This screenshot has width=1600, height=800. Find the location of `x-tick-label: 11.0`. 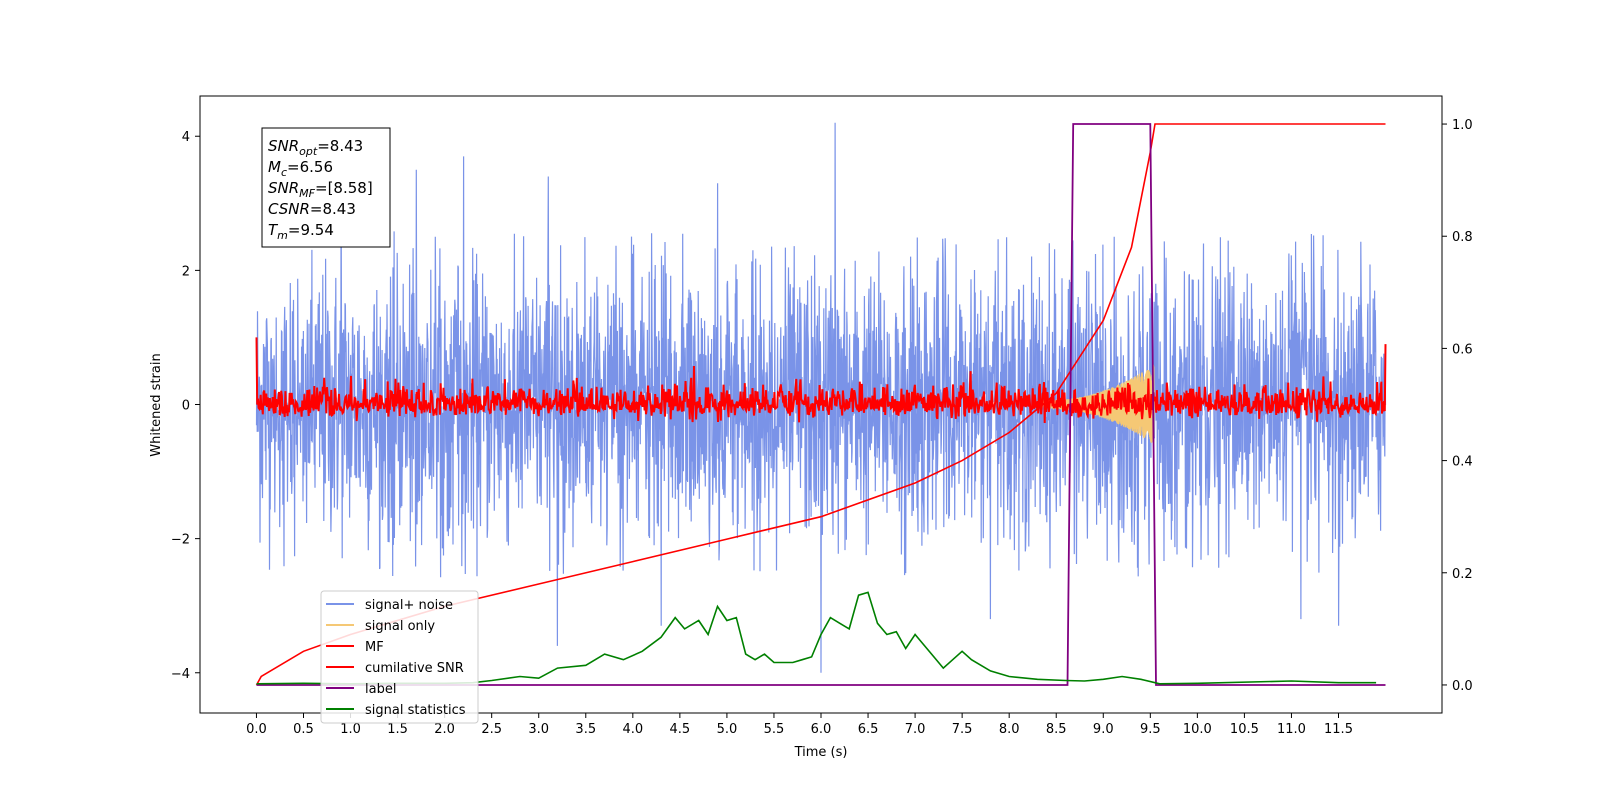

x-tick-label: 11.0 is located at coordinates (1291, 729).